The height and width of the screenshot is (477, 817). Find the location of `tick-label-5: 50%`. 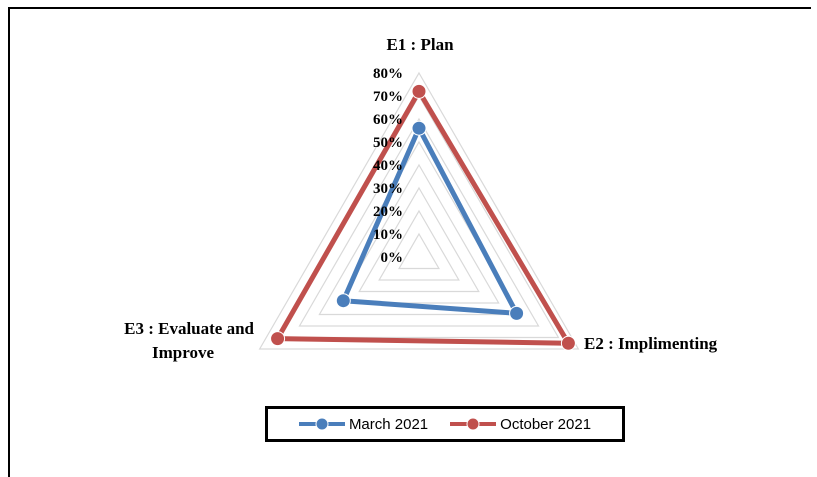

tick-label-5: 50% is located at coordinates (388, 143).